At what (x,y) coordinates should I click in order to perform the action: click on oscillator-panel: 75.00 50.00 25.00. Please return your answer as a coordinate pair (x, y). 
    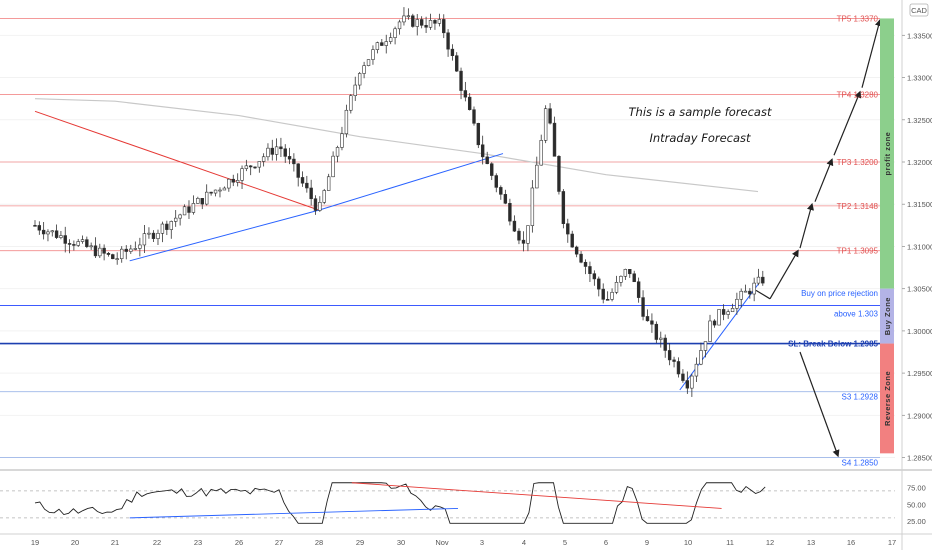
    Looking at the image, I should click on (463, 504).